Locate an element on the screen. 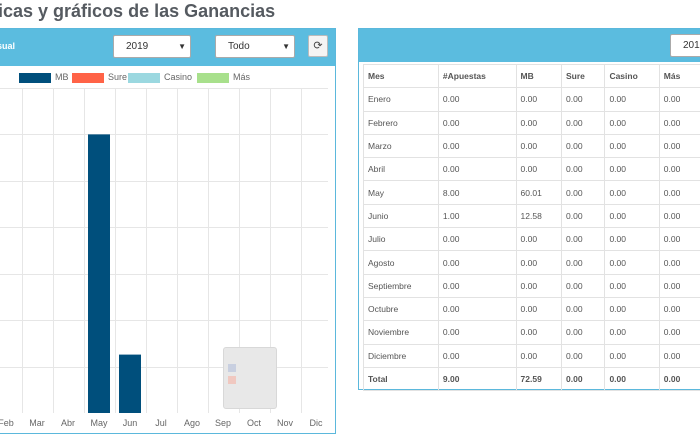 The height and width of the screenshot is (441, 700). x-tick-label-jul: Jul is located at coordinates (161, 423).